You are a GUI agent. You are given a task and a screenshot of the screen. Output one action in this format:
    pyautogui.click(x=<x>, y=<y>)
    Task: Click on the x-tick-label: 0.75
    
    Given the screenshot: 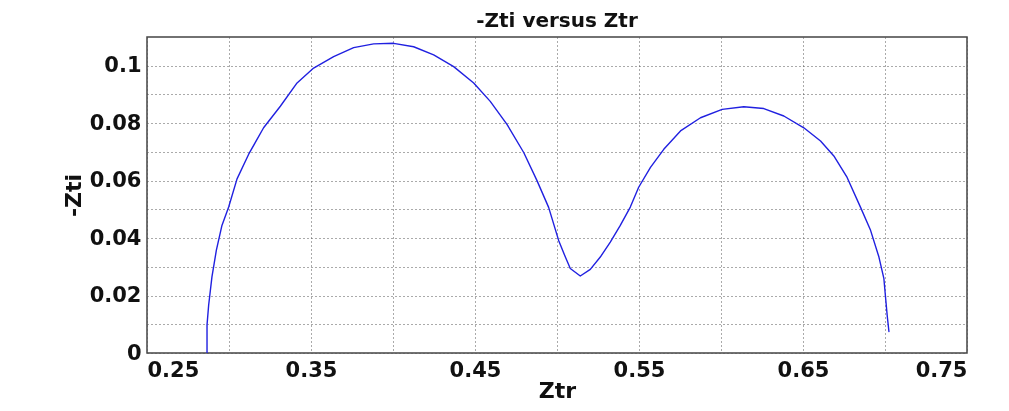 What is the action you would take?
    pyautogui.click(x=941, y=369)
    